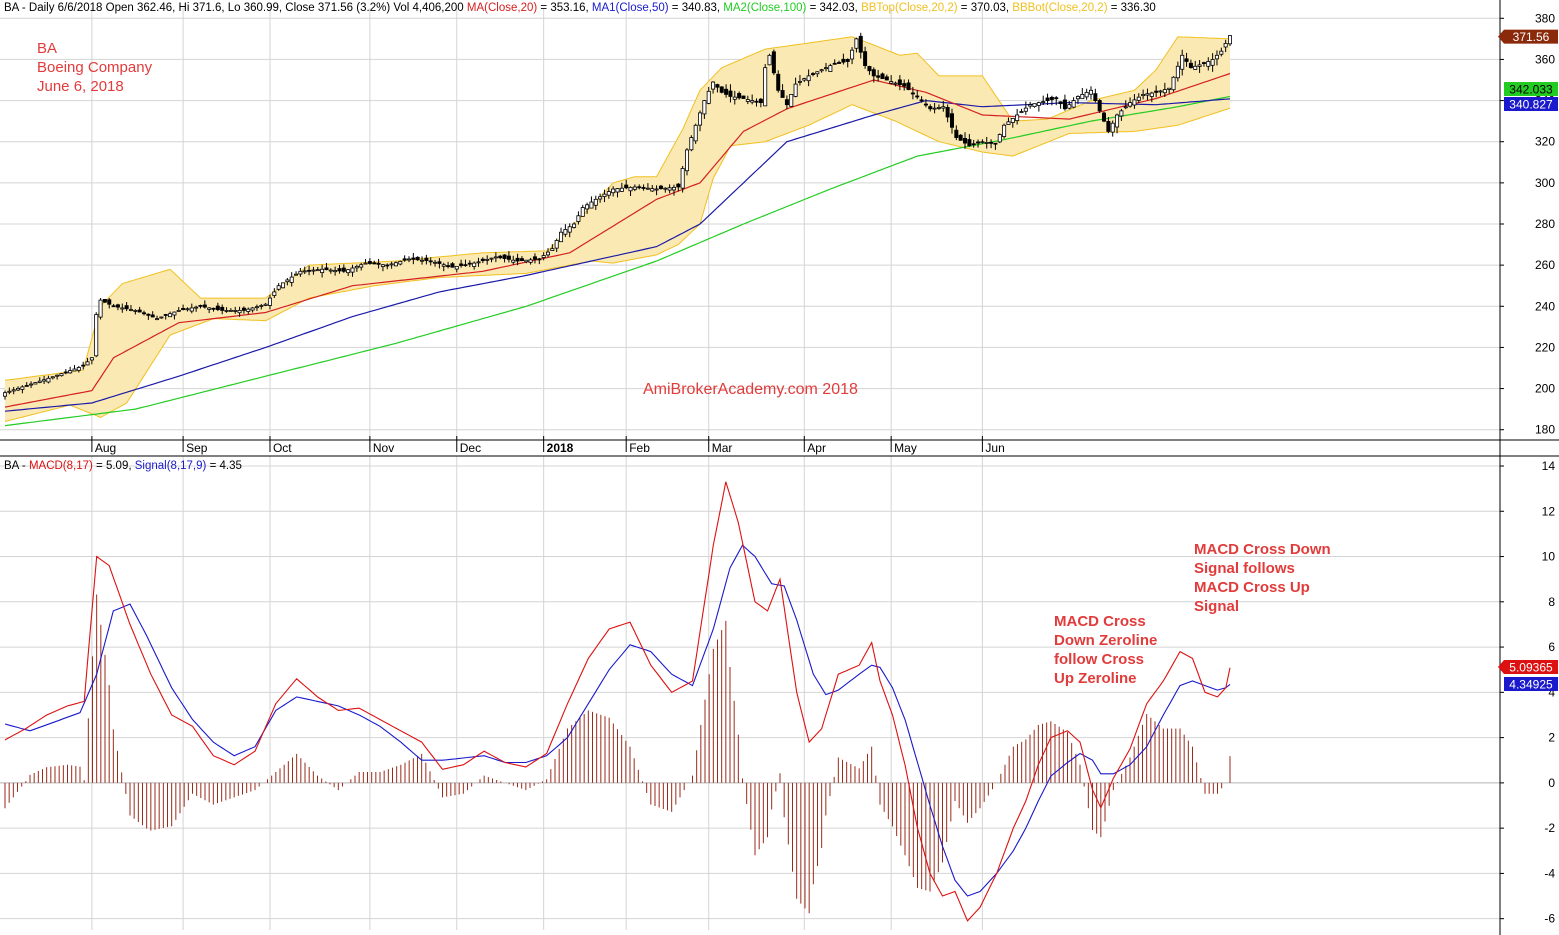 This screenshot has width=1559, height=935. What do you see at coordinates (1551, 647) in the screenshot?
I see `macd-y-tick-label: 6` at bounding box center [1551, 647].